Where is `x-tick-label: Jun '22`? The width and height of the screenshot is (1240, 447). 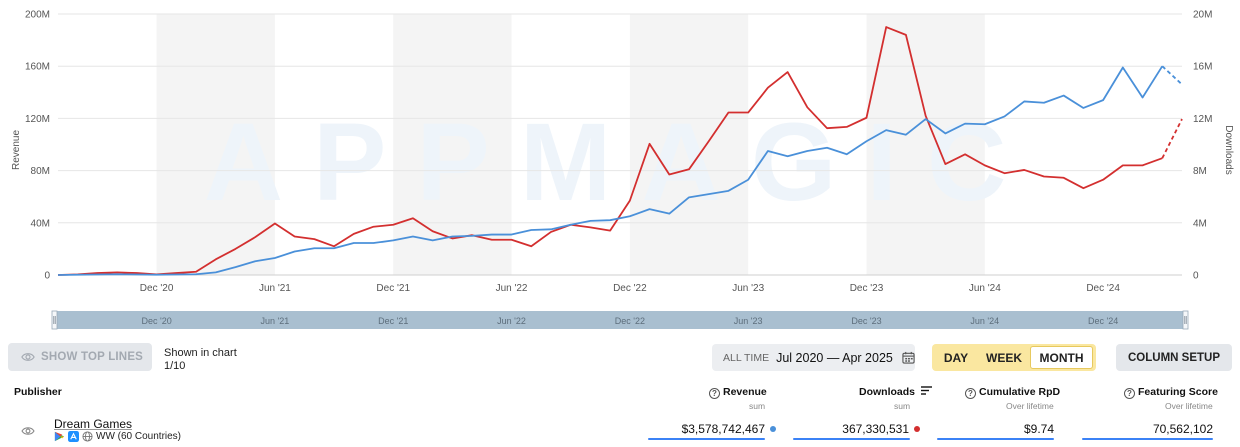 x-tick-label: Jun '22 is located at coordinates (512, 288).